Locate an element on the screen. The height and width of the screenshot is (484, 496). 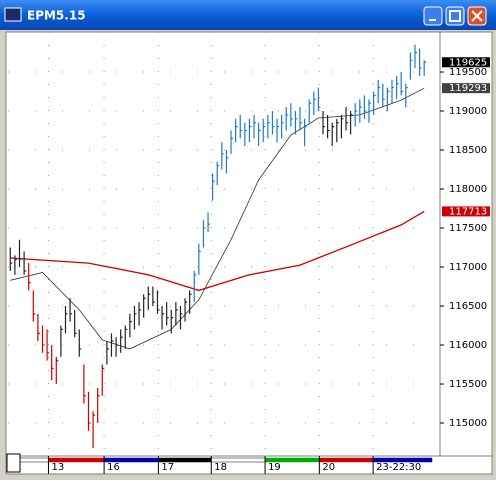
minimize-button is located at coordinates (433, 16).